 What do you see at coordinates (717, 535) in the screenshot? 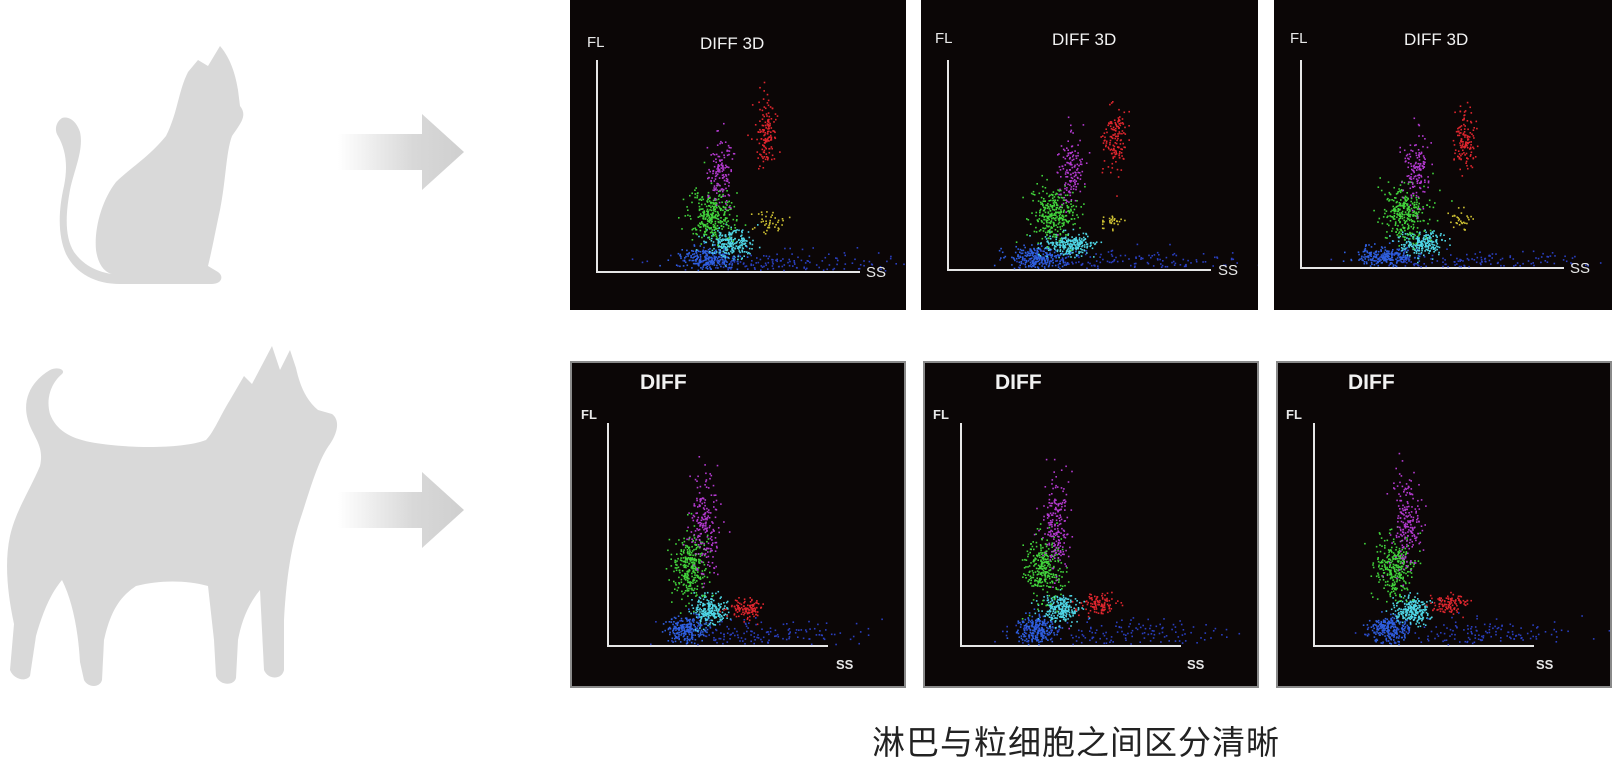
I see `axis-lines` at bounding box center [717, 535].